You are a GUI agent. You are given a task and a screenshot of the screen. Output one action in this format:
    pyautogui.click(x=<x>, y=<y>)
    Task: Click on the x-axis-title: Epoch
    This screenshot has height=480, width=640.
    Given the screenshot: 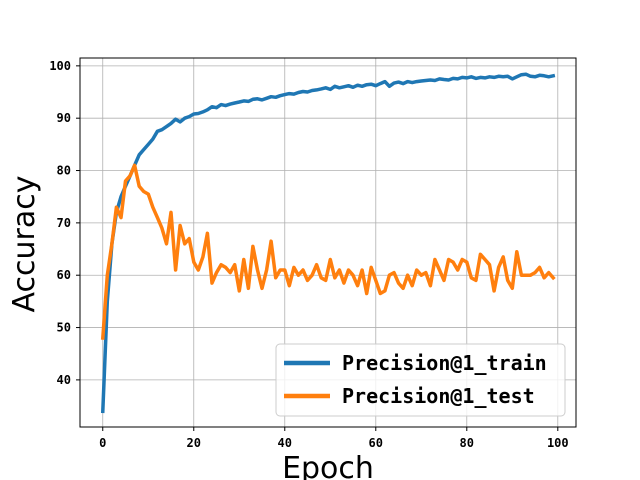 What is the action you would take?
    pyautogui.click(x=328, y=465)
    